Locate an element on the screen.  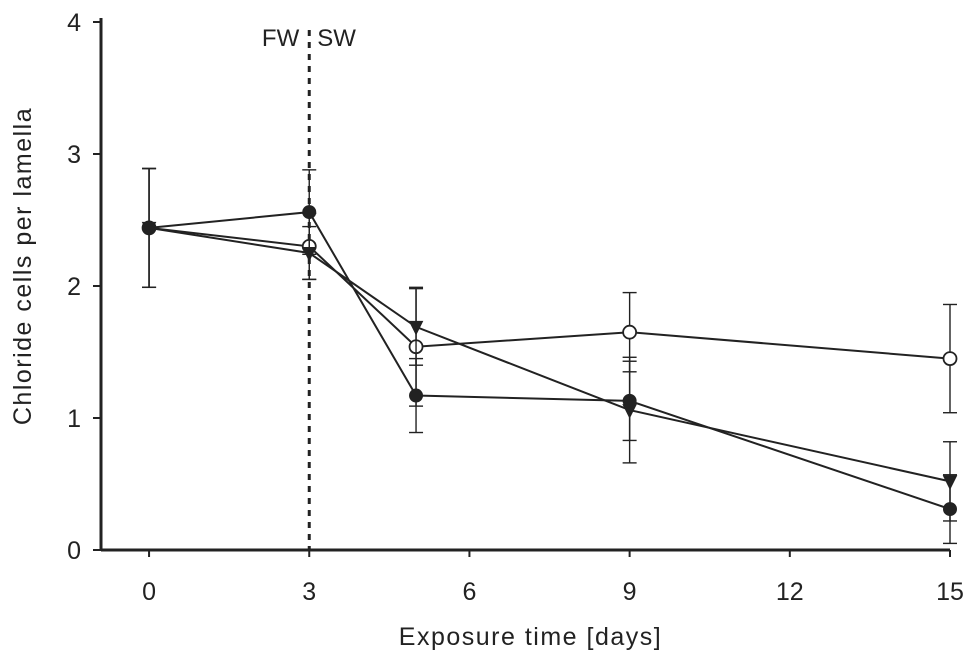
x-tick-label: 0 is located at coordinates (149, 592).